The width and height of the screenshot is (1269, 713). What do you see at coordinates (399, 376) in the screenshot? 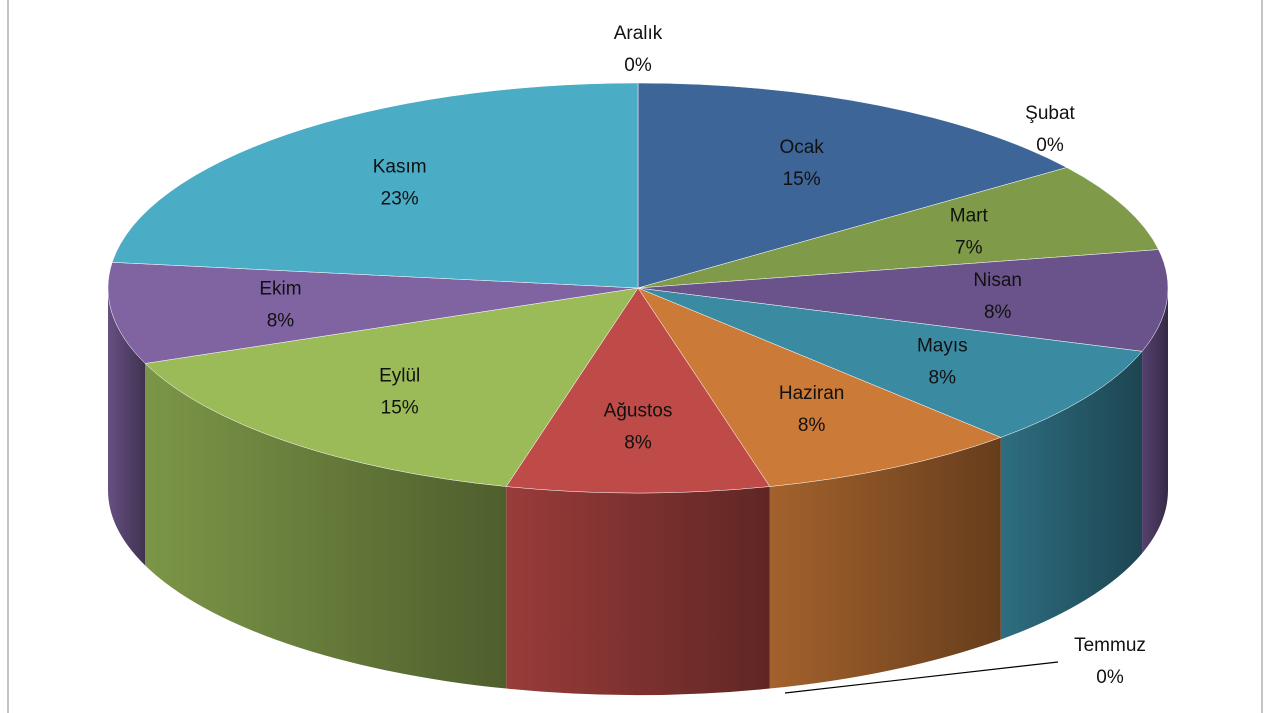
I see `slice-label-name: Eylül` at bounding box center [399, 376].